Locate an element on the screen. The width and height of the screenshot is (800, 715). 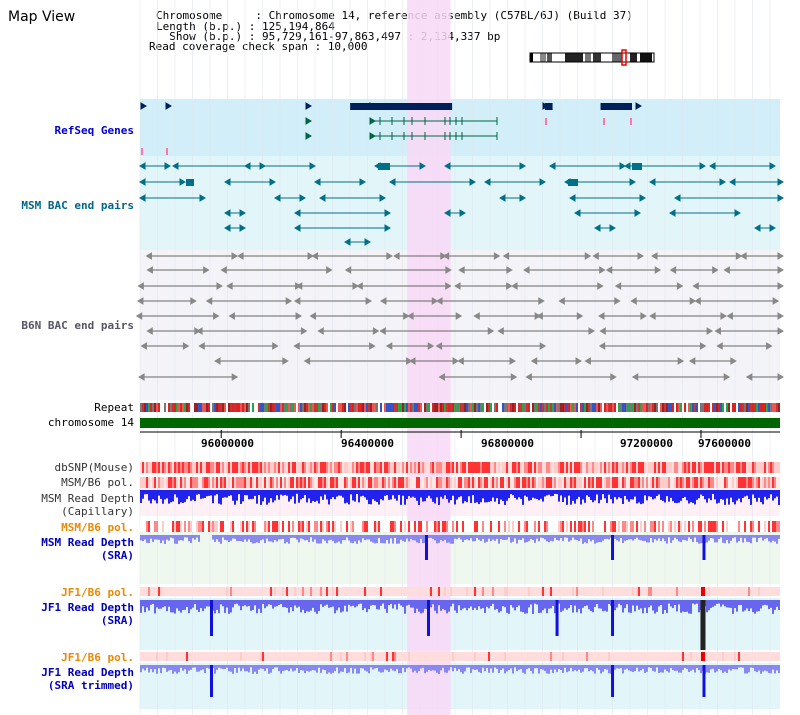
track-label-dbsnp: dbSNP(Mouse) is located at coordinates (94, 467).